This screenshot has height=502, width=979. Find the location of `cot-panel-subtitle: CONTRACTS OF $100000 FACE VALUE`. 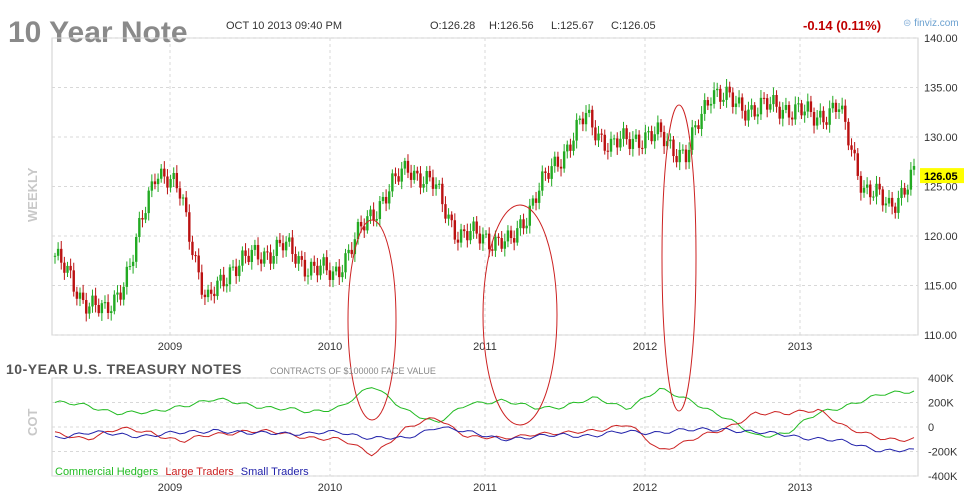

cot-panel-subtitle: CONTRACTS OF $100000 FACE VALUE is located at coordinates (353, 371).